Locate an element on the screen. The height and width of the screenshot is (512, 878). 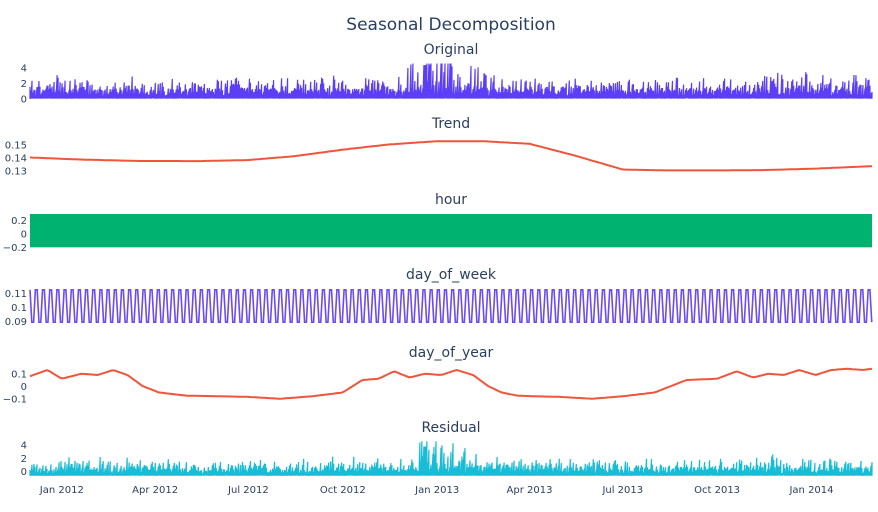
series-line-day-of-week is located at coordinates (451, 306).